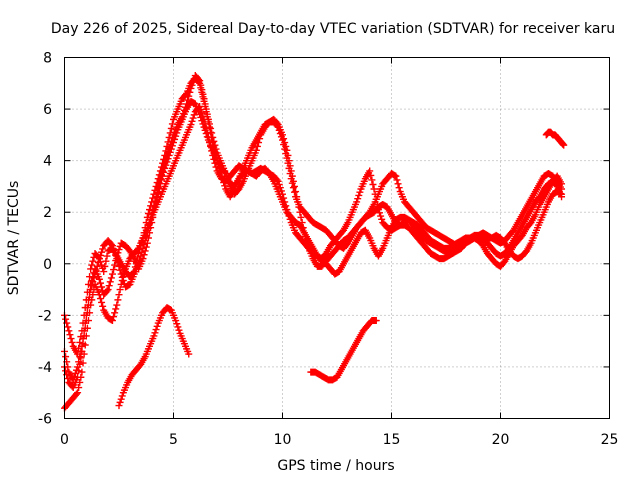  I want to click on y-tick-label: 4, so click(47, 162).